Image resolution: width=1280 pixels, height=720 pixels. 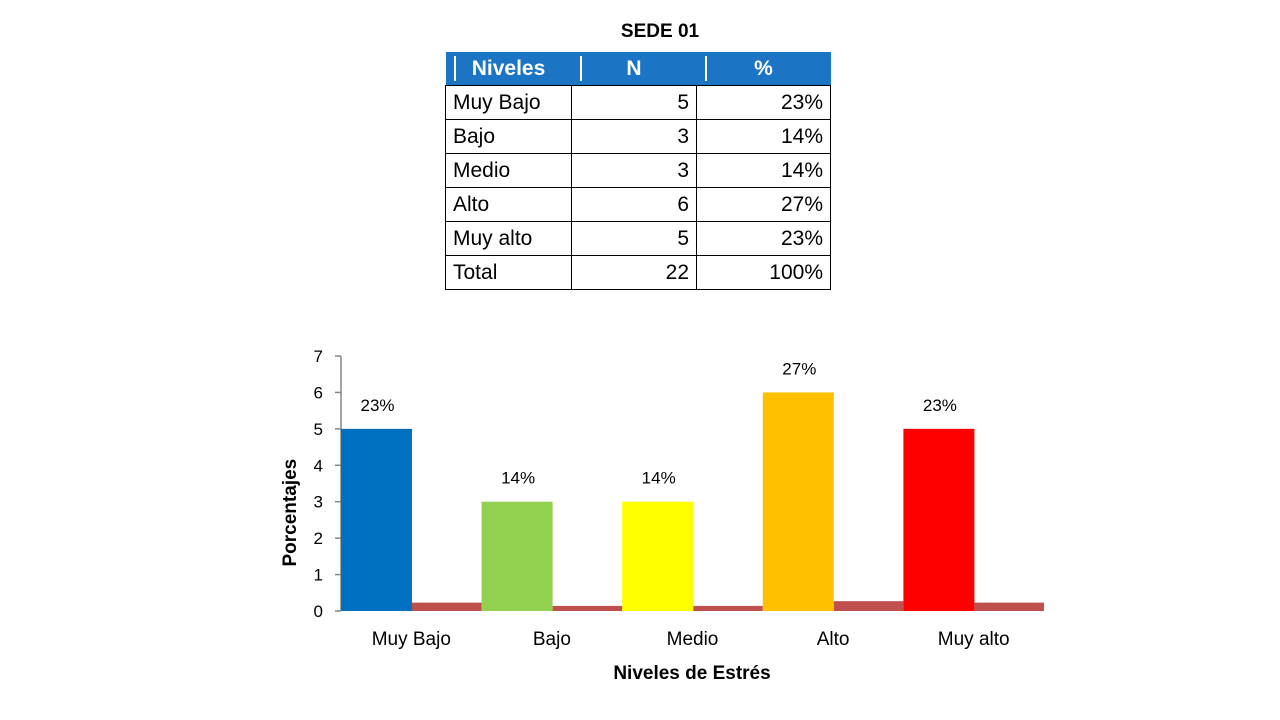 I want to click on table-row-total: Total 22 100%, so click(x=638, y=272).